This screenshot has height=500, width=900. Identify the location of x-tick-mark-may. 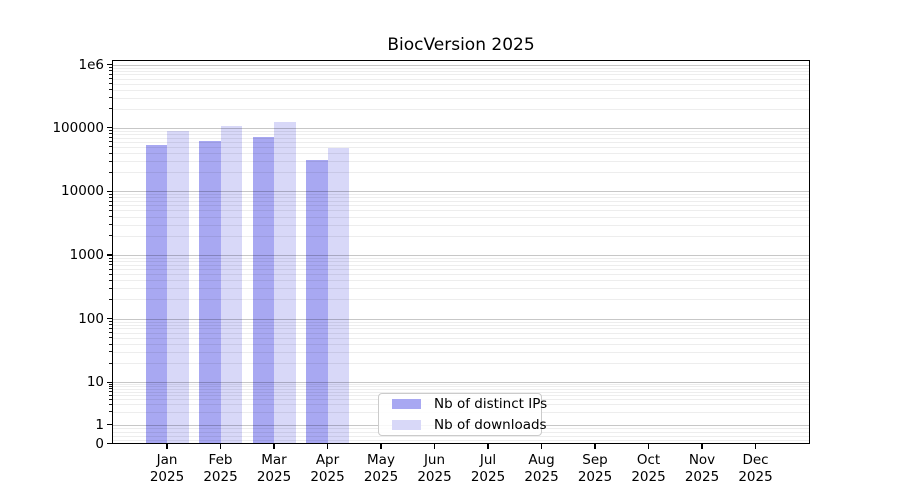
(381, 446).